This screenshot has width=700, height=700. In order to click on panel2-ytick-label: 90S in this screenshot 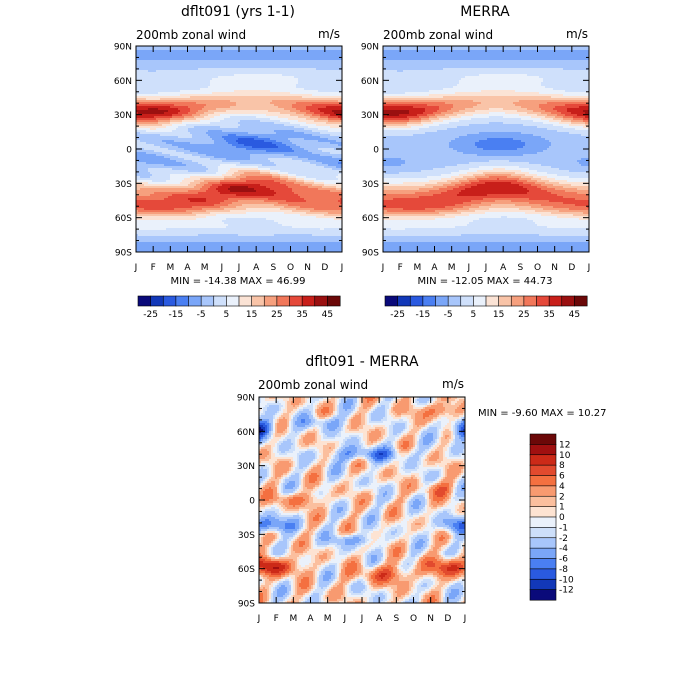, I will do `click(370, 254)`.